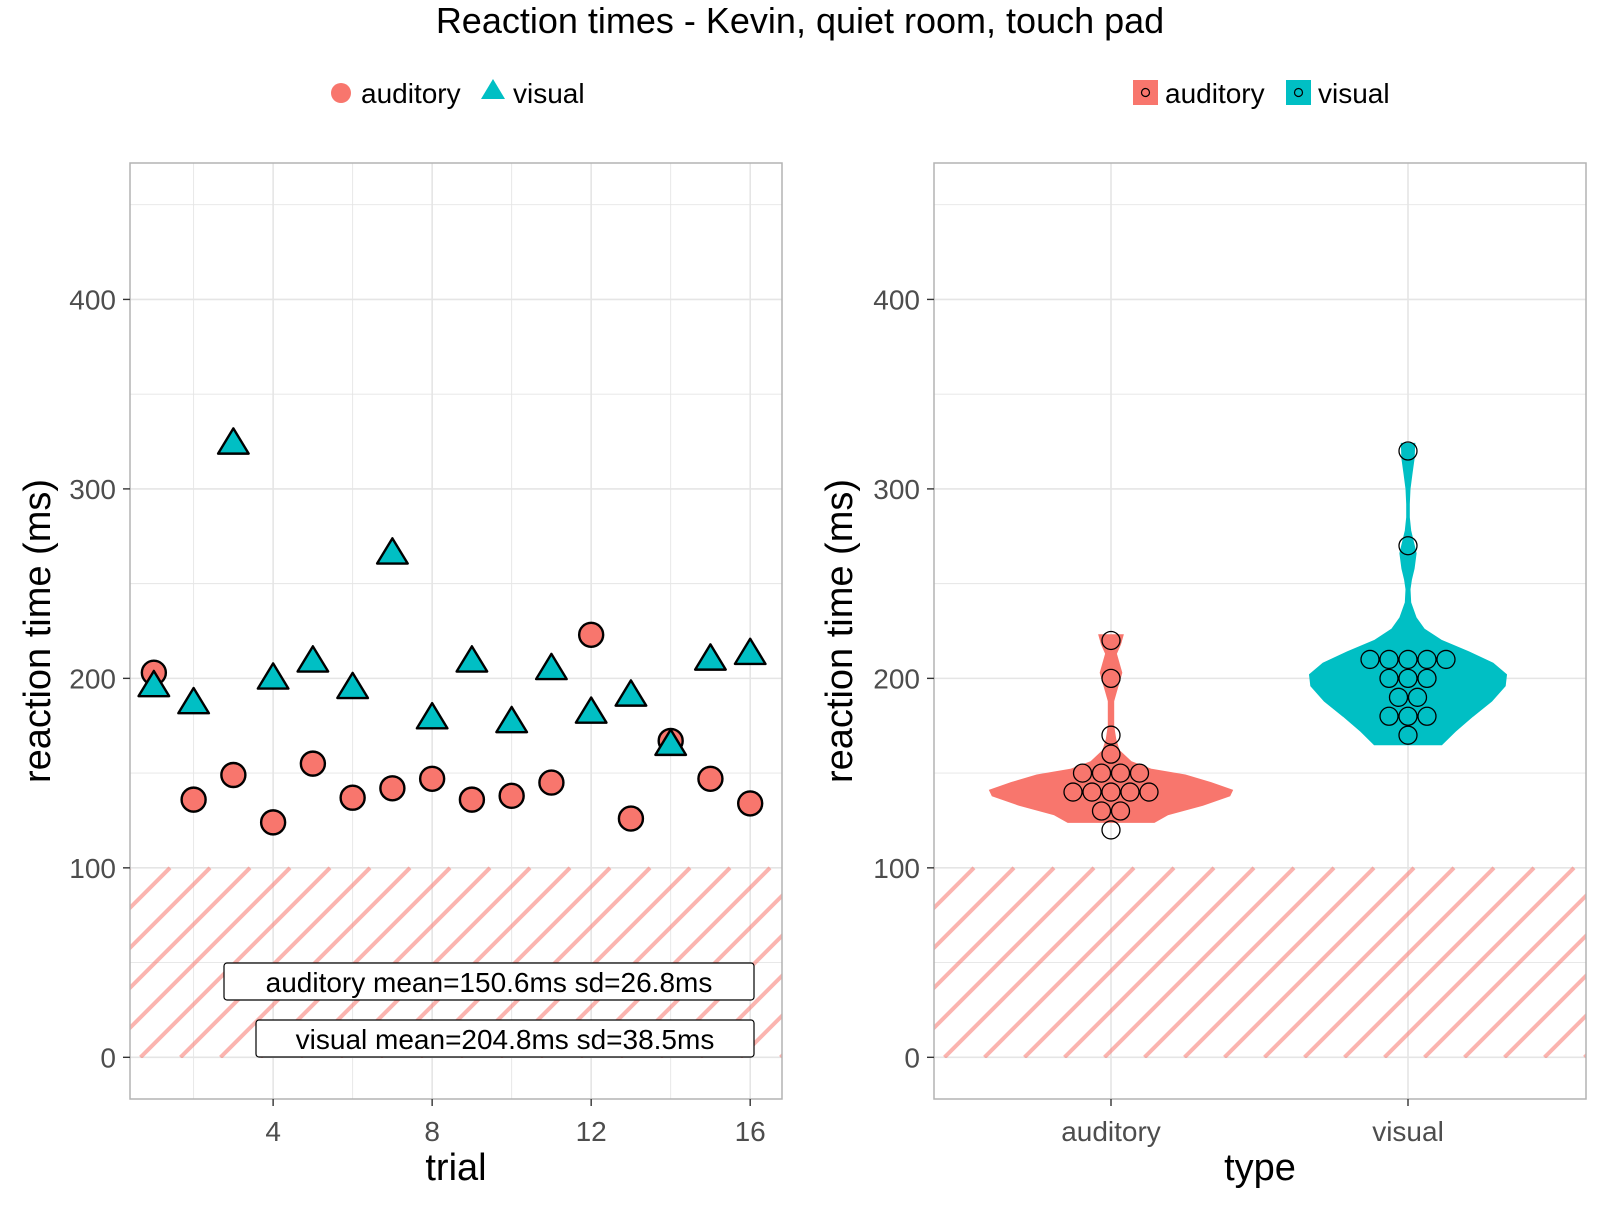  Describe the element at coordinates (455, 1168) in the screenshot. I see `scatter-x-axis-label: trial` at that location.